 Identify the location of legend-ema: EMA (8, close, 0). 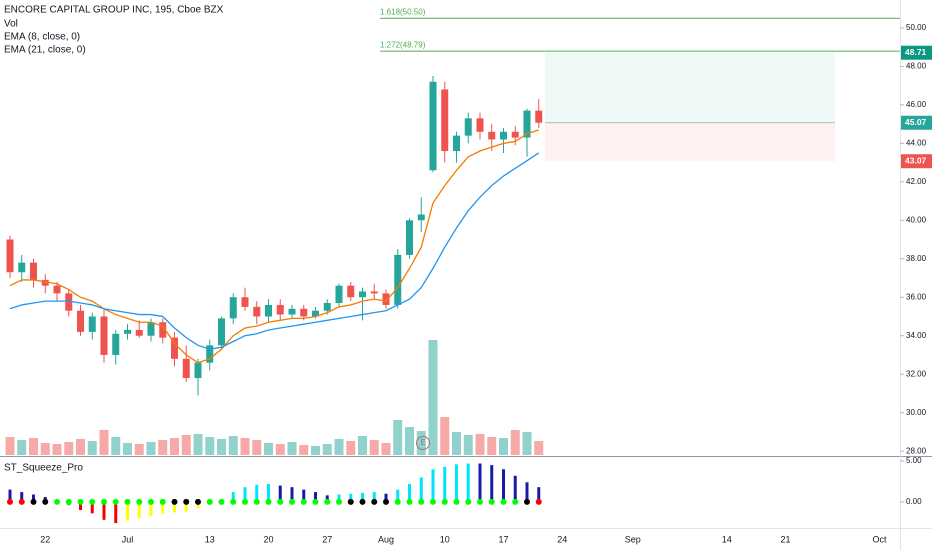
(42, 37).